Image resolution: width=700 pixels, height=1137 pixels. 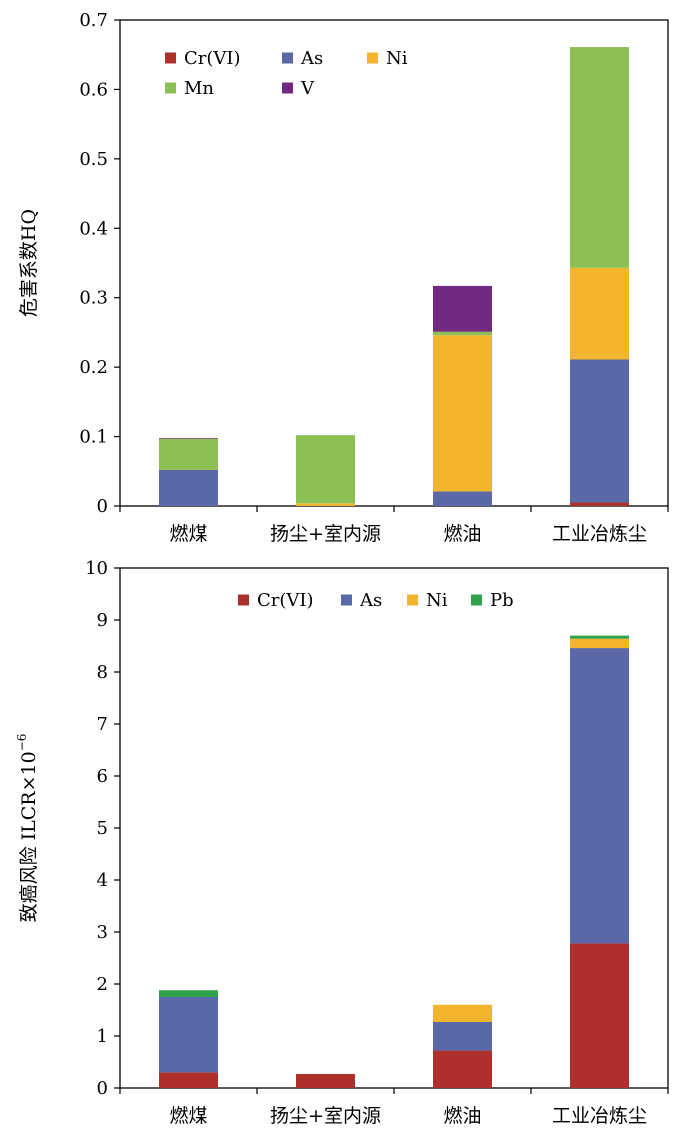 I want to click on y-tick-label: 7, so click(x=102, y=724).